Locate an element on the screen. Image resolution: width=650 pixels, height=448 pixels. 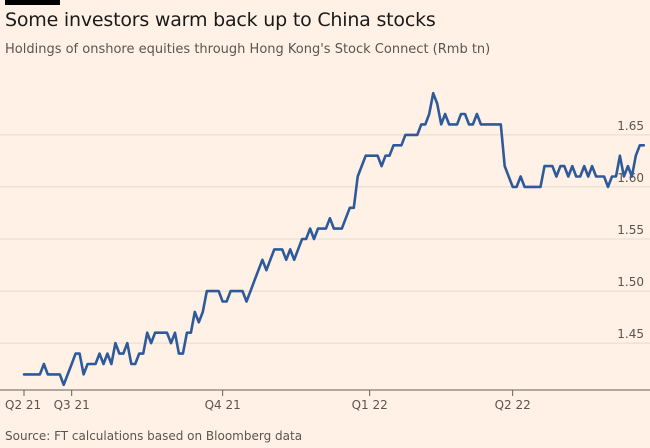
y-tick-label: 1.55 is located at coordinates (630, 230).